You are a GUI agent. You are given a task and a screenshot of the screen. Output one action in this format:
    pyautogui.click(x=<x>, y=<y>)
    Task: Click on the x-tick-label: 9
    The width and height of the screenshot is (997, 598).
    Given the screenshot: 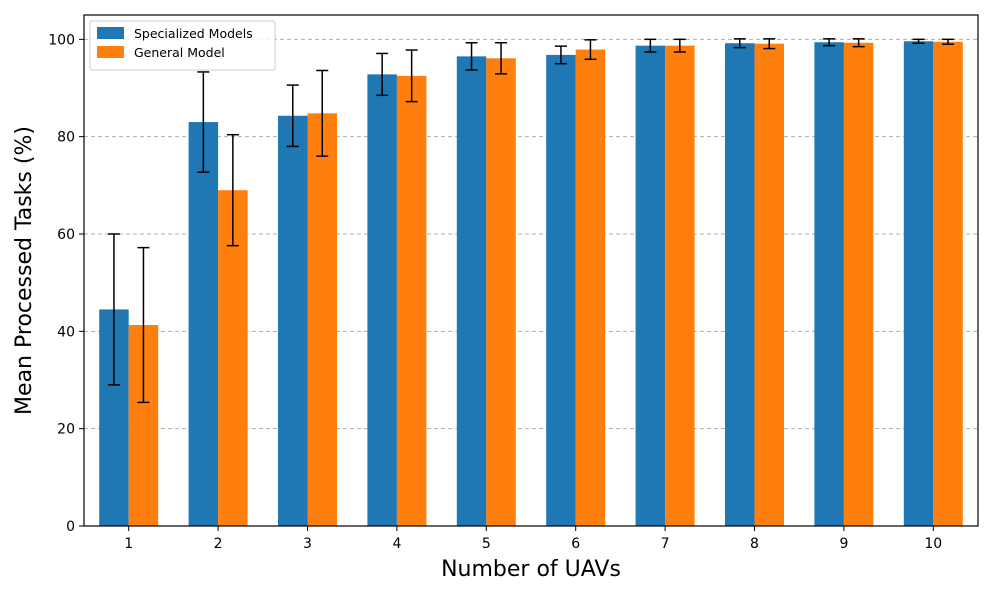 What is the action you would take?
    pyautogui.click(x=843, y=544)
    